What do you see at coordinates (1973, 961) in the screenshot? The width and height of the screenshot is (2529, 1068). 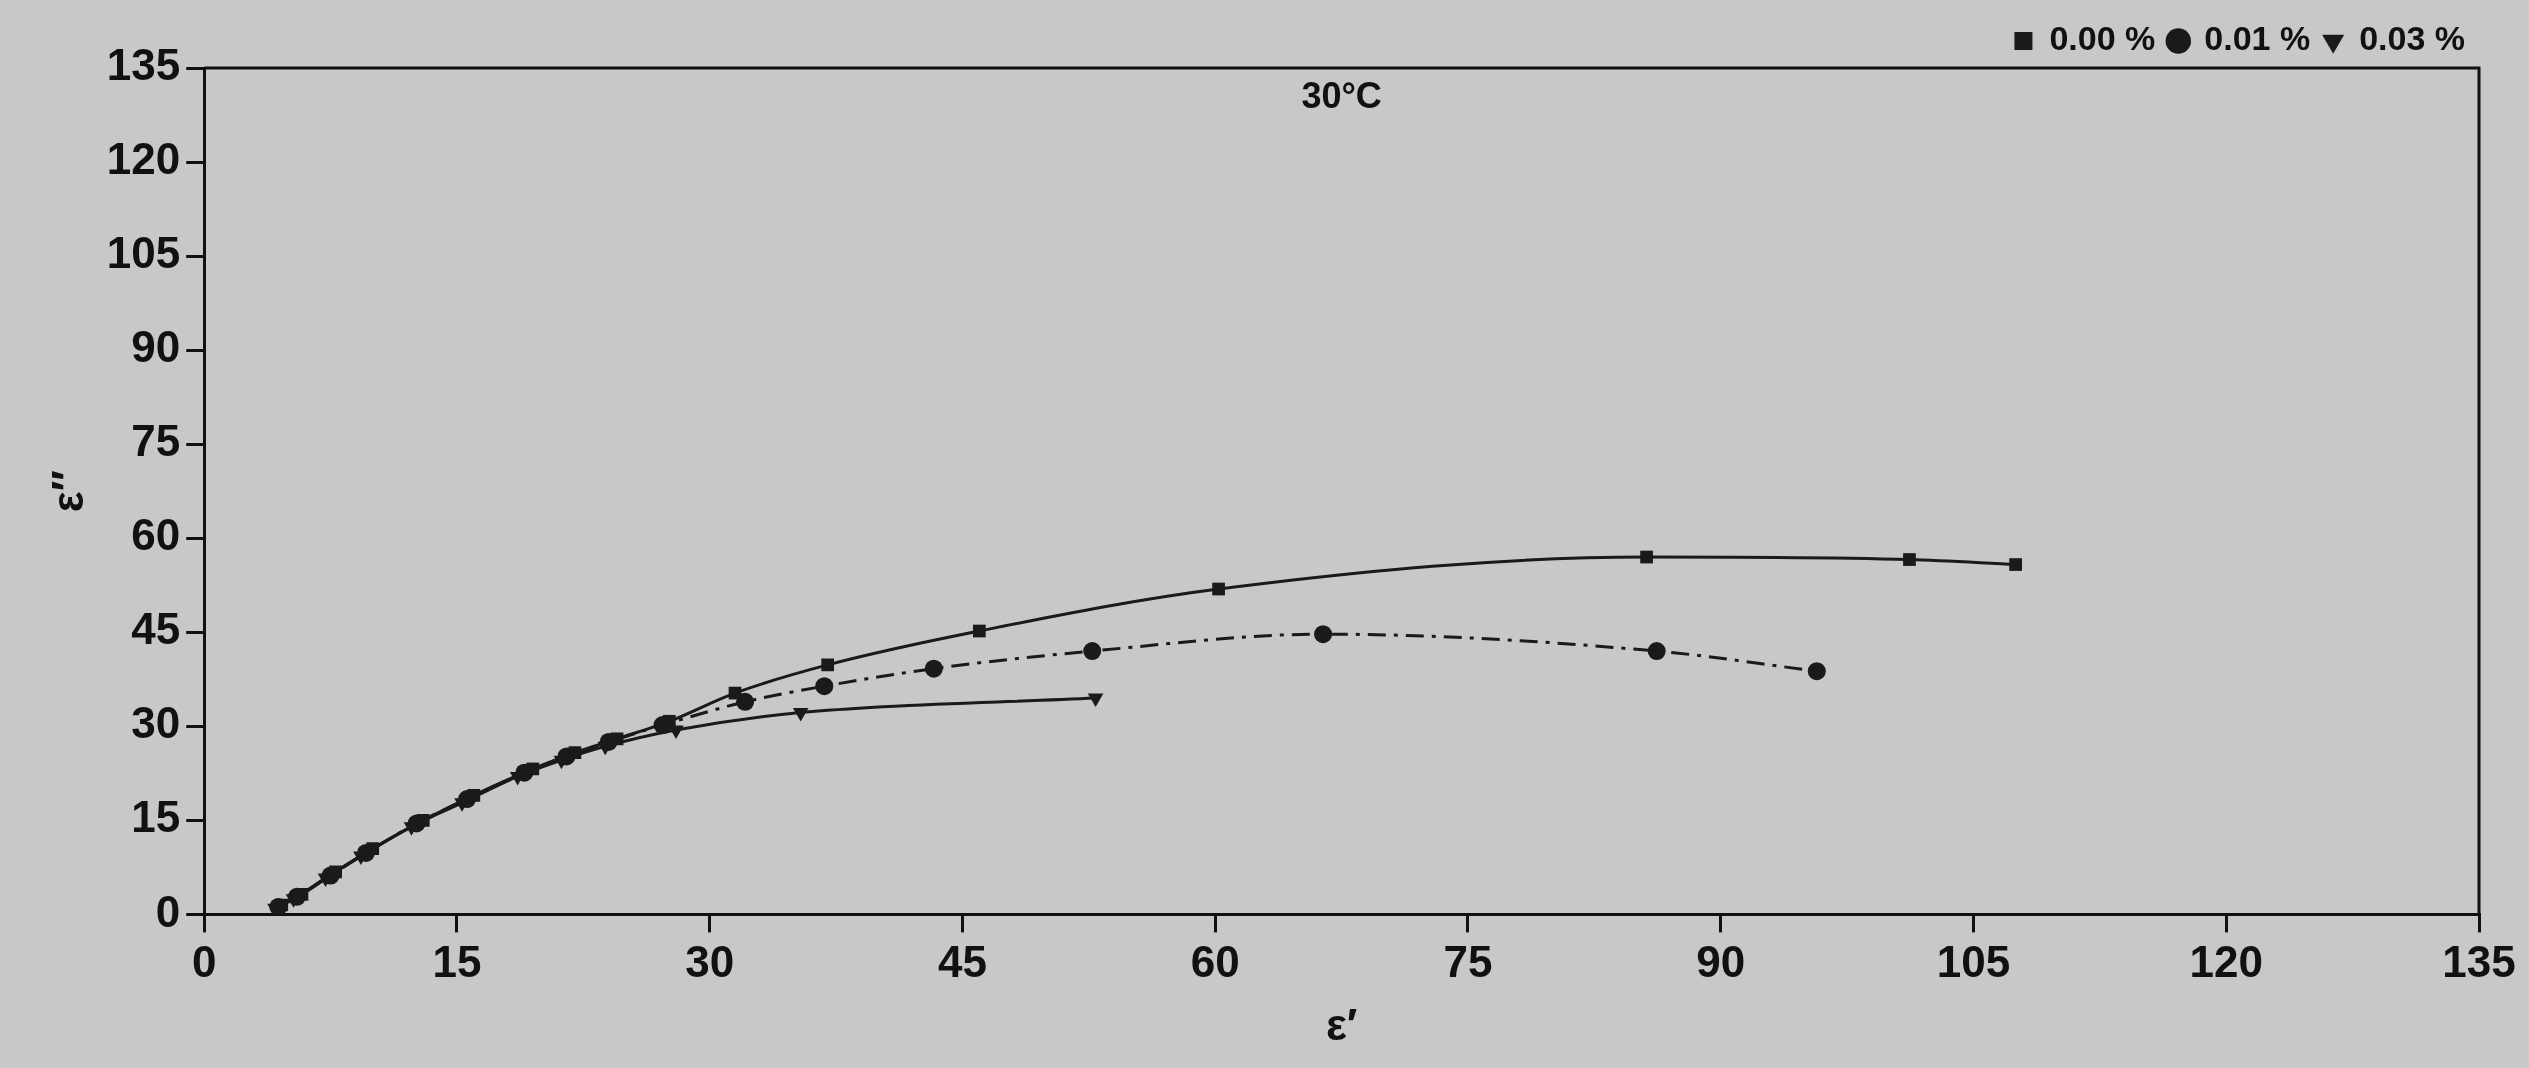 I see `x-tick-label: 105` at bounding box center [1973, 961].